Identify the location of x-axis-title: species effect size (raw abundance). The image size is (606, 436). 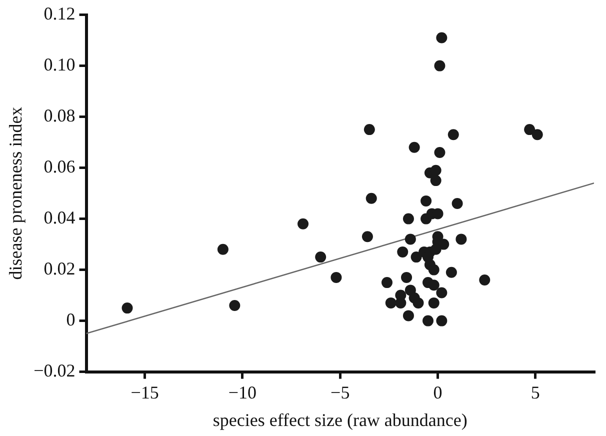
(340, 420).